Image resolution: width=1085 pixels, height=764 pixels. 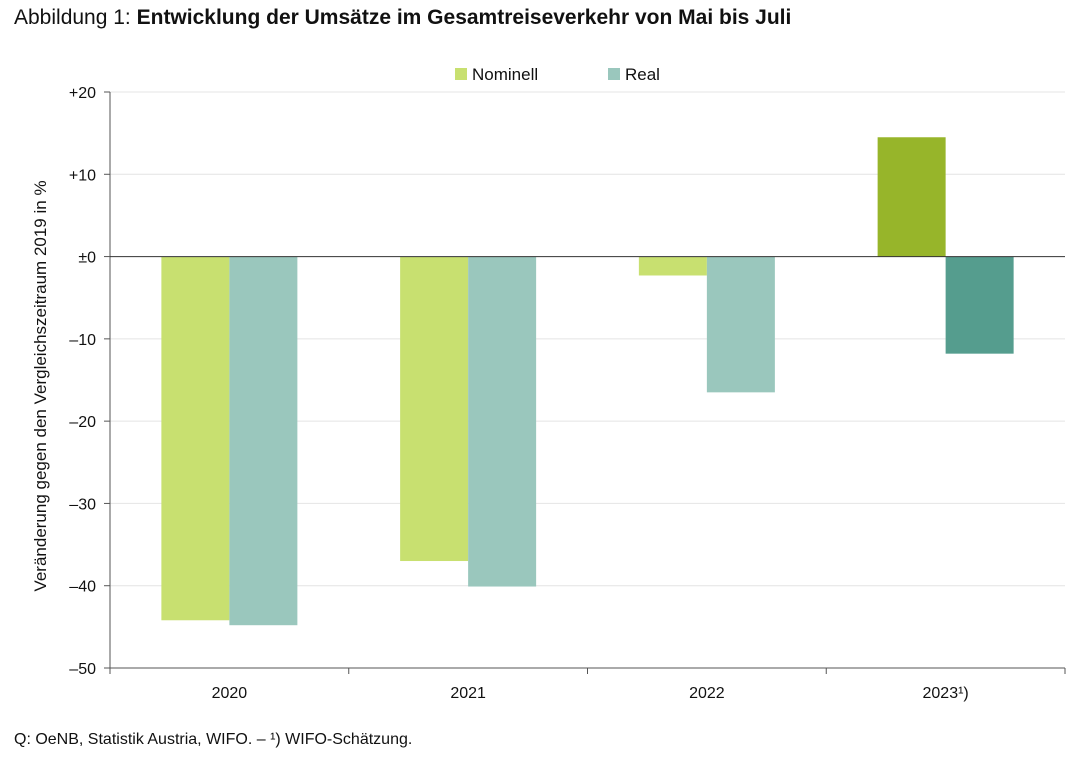 What do you see at coordinates (82, 340) in the screenshot?
I see `y-tick-label: –10` at bounding box center [82, 340].